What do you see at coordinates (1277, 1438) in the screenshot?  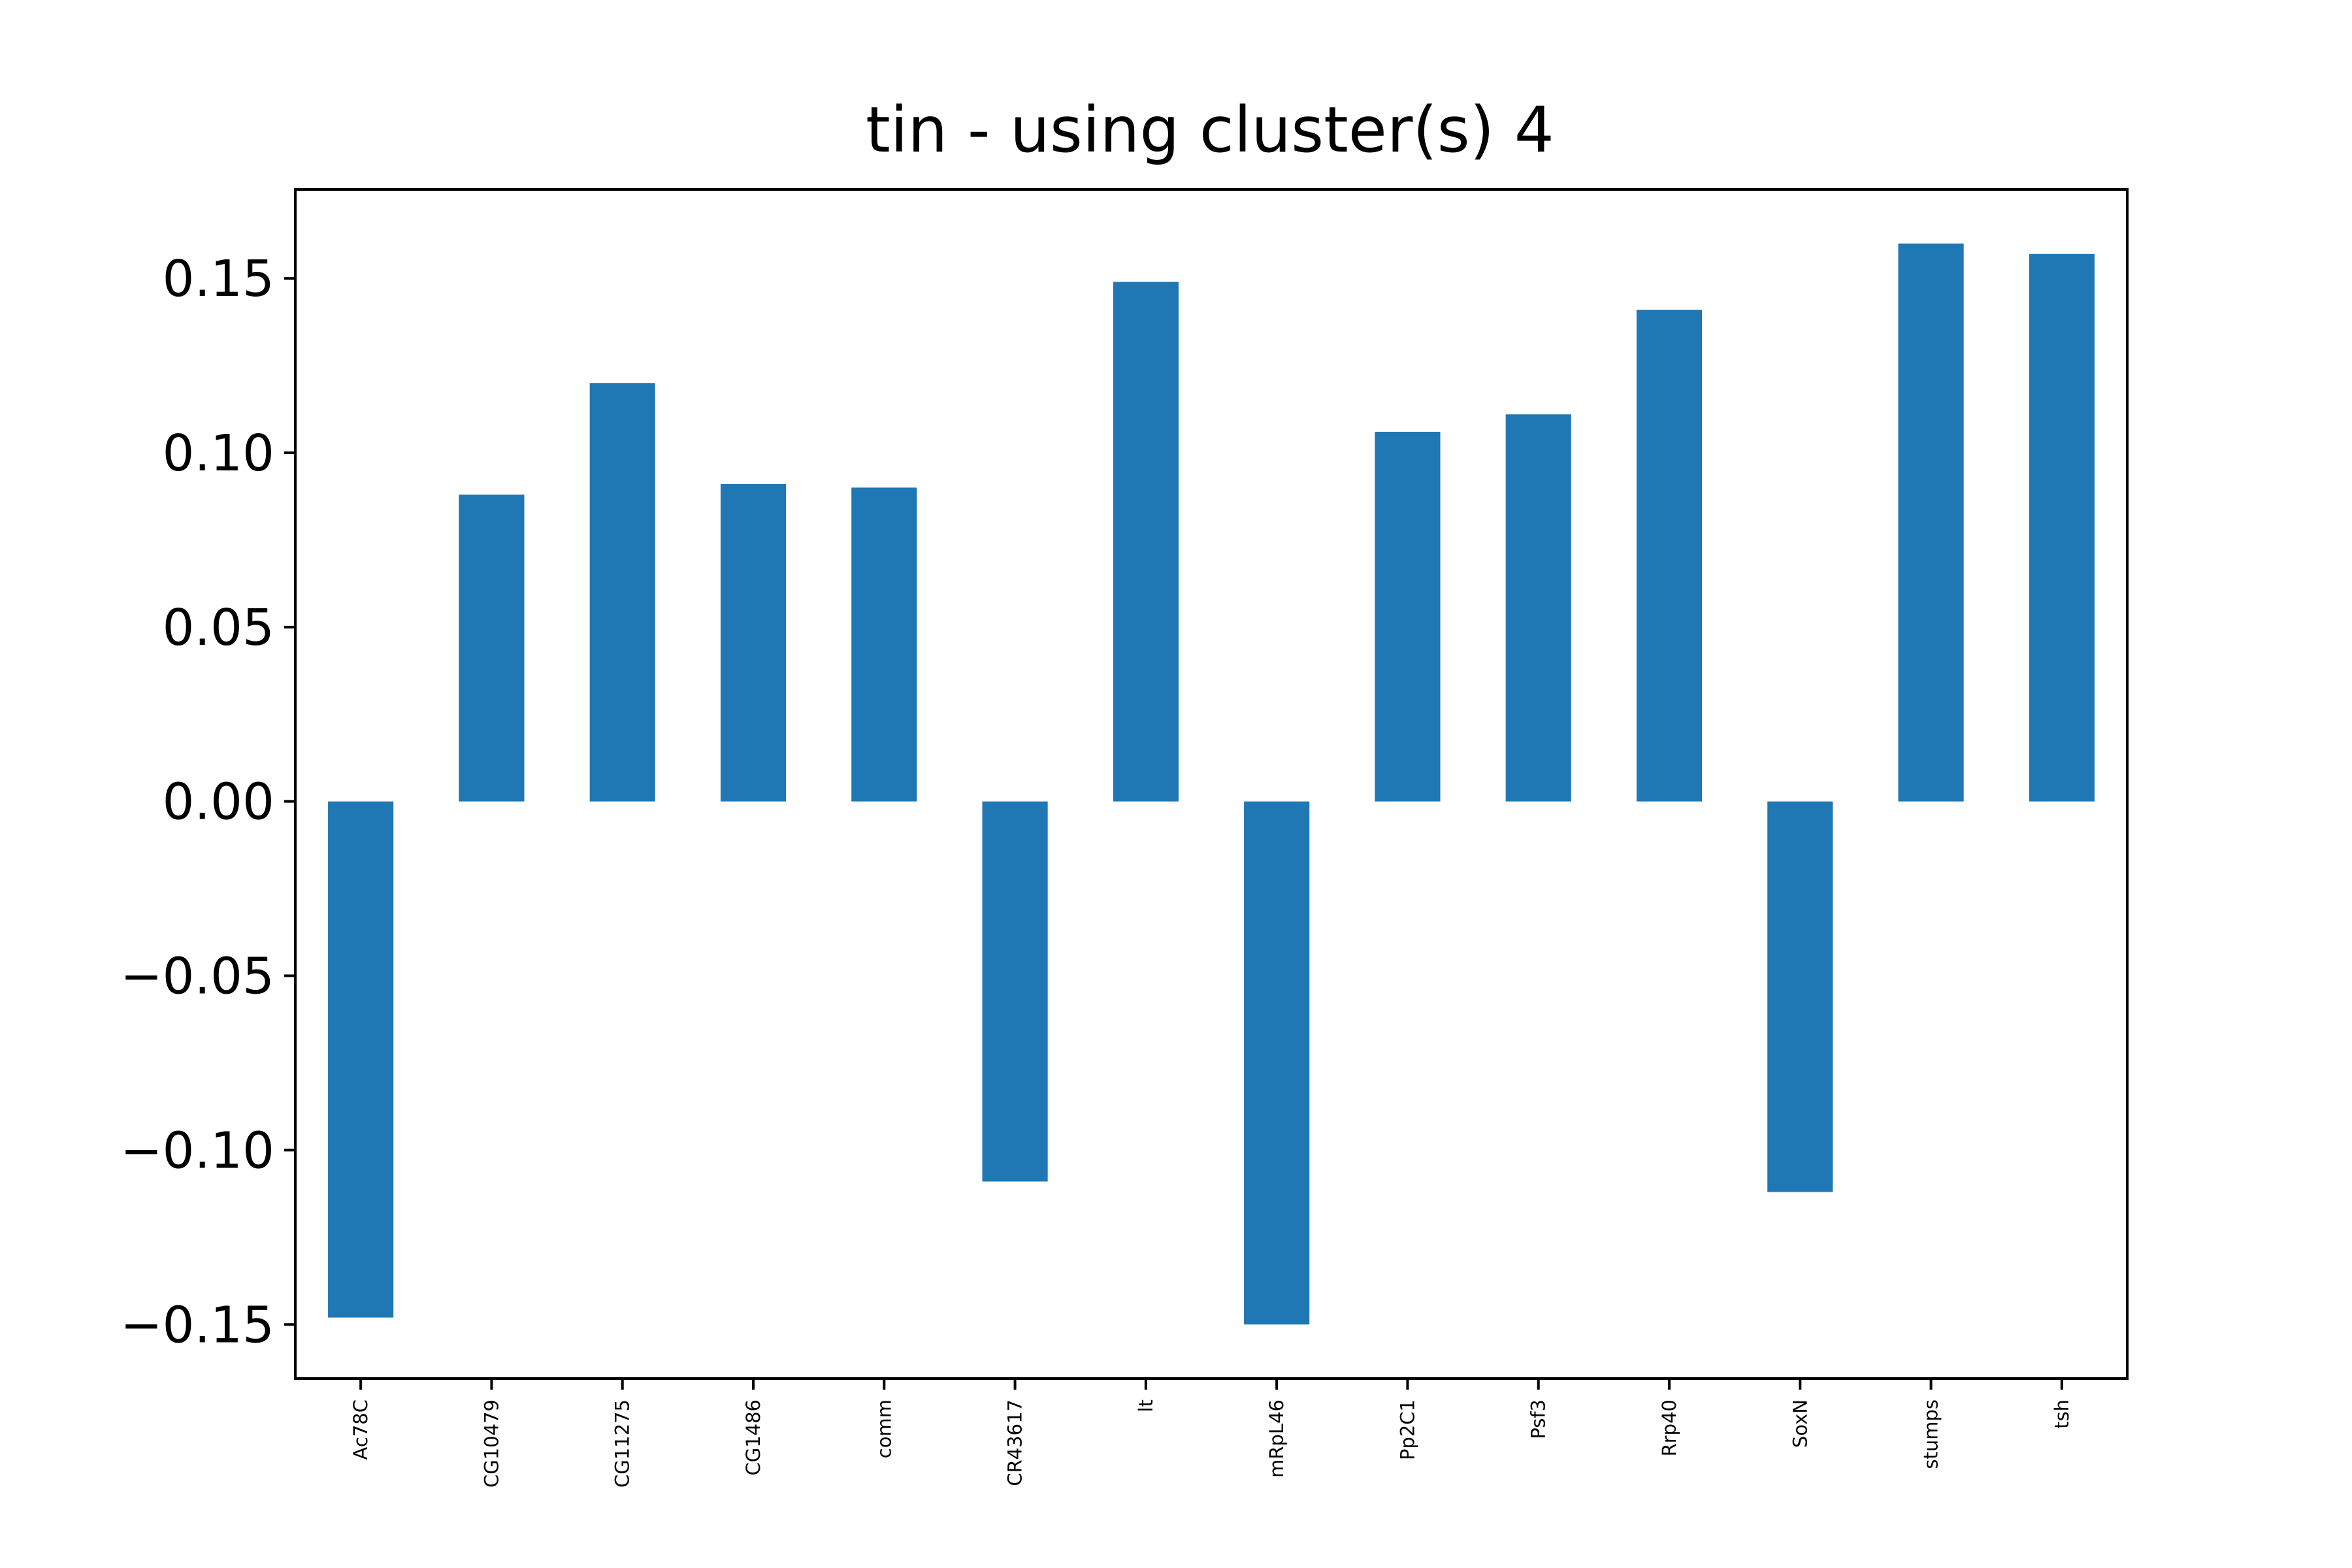 I see `x-tick-label-mRpL46: mRpL46` at bounding box center [1277, 1438].